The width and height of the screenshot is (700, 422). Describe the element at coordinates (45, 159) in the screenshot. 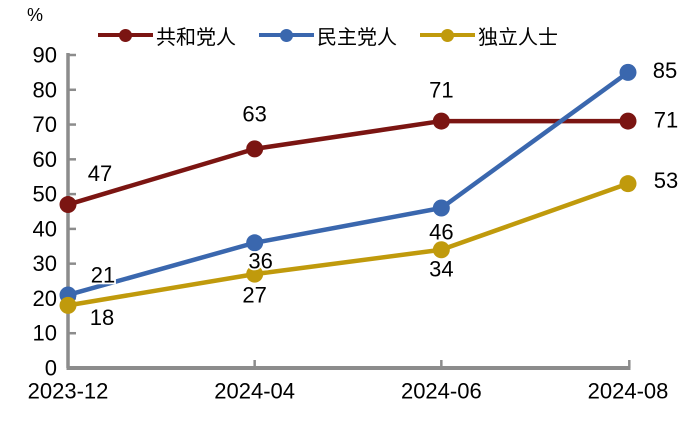

I see `y-axis-tick-label: 60` at that location.